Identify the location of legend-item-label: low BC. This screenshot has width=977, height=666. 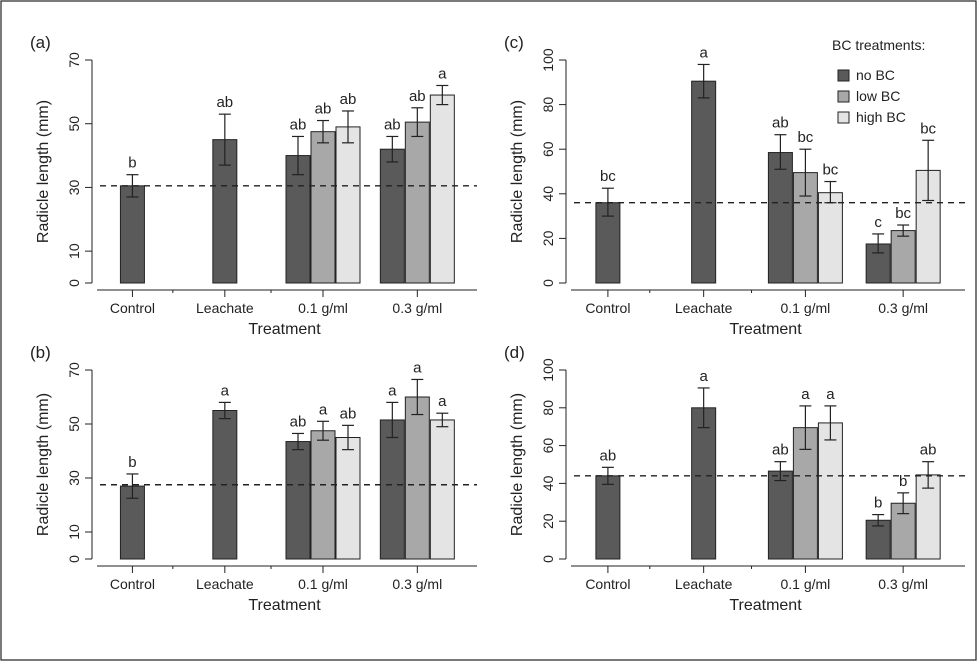
(878, 96).